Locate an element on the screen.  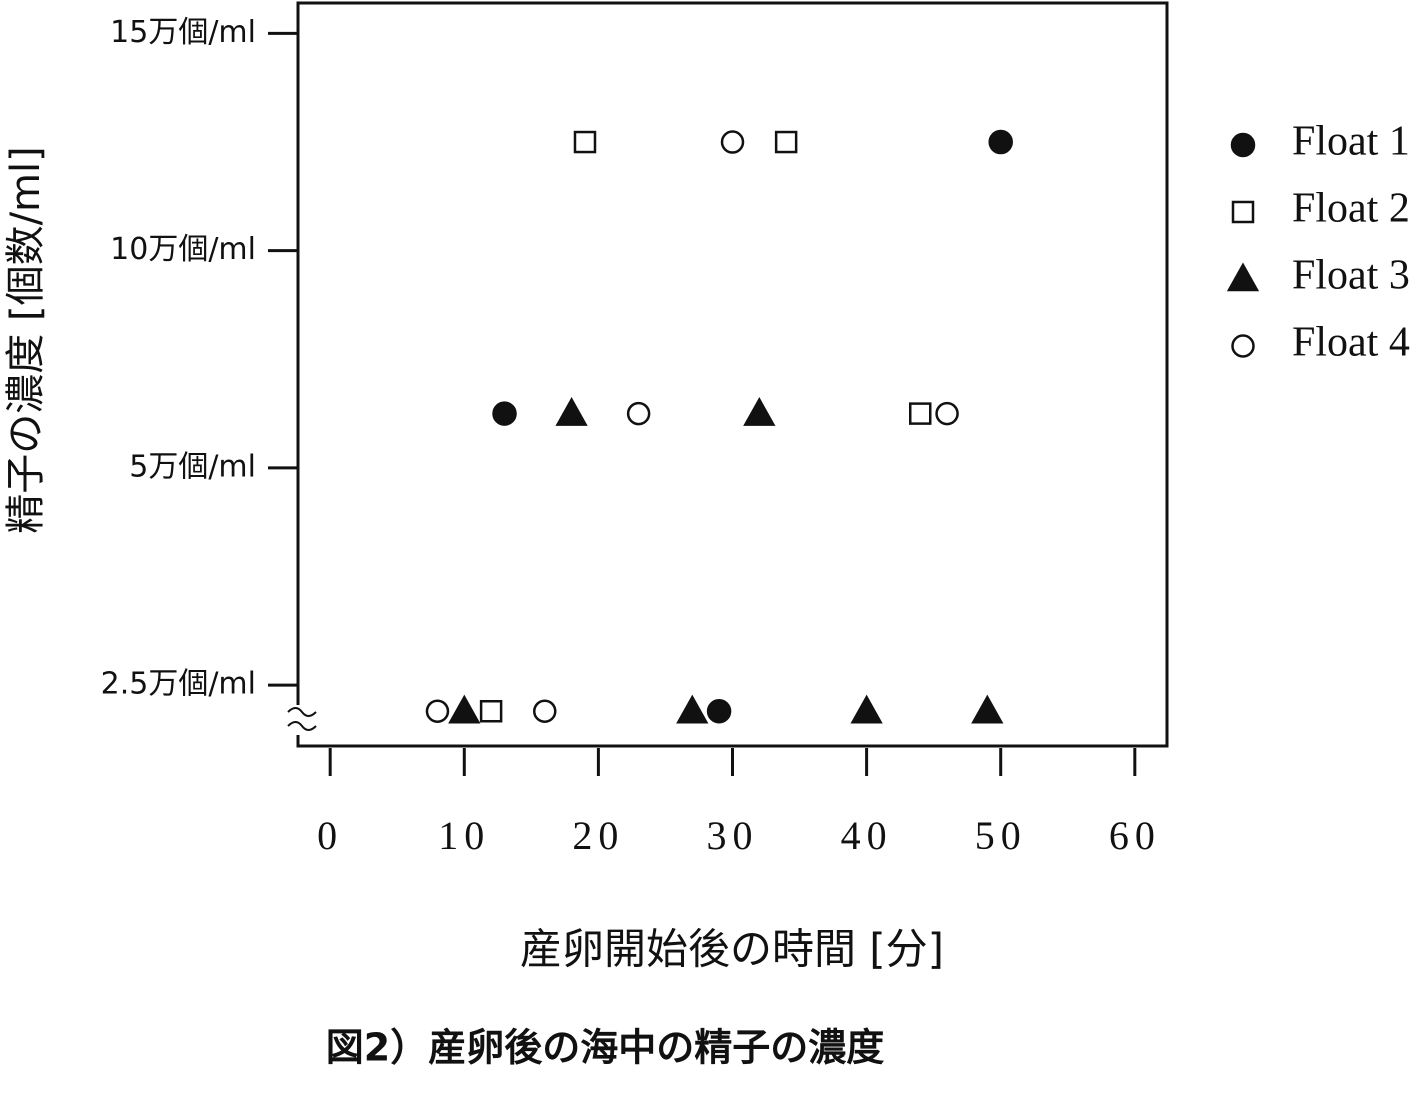
x-tick-label: 40 is located at coordinates (867, 835).